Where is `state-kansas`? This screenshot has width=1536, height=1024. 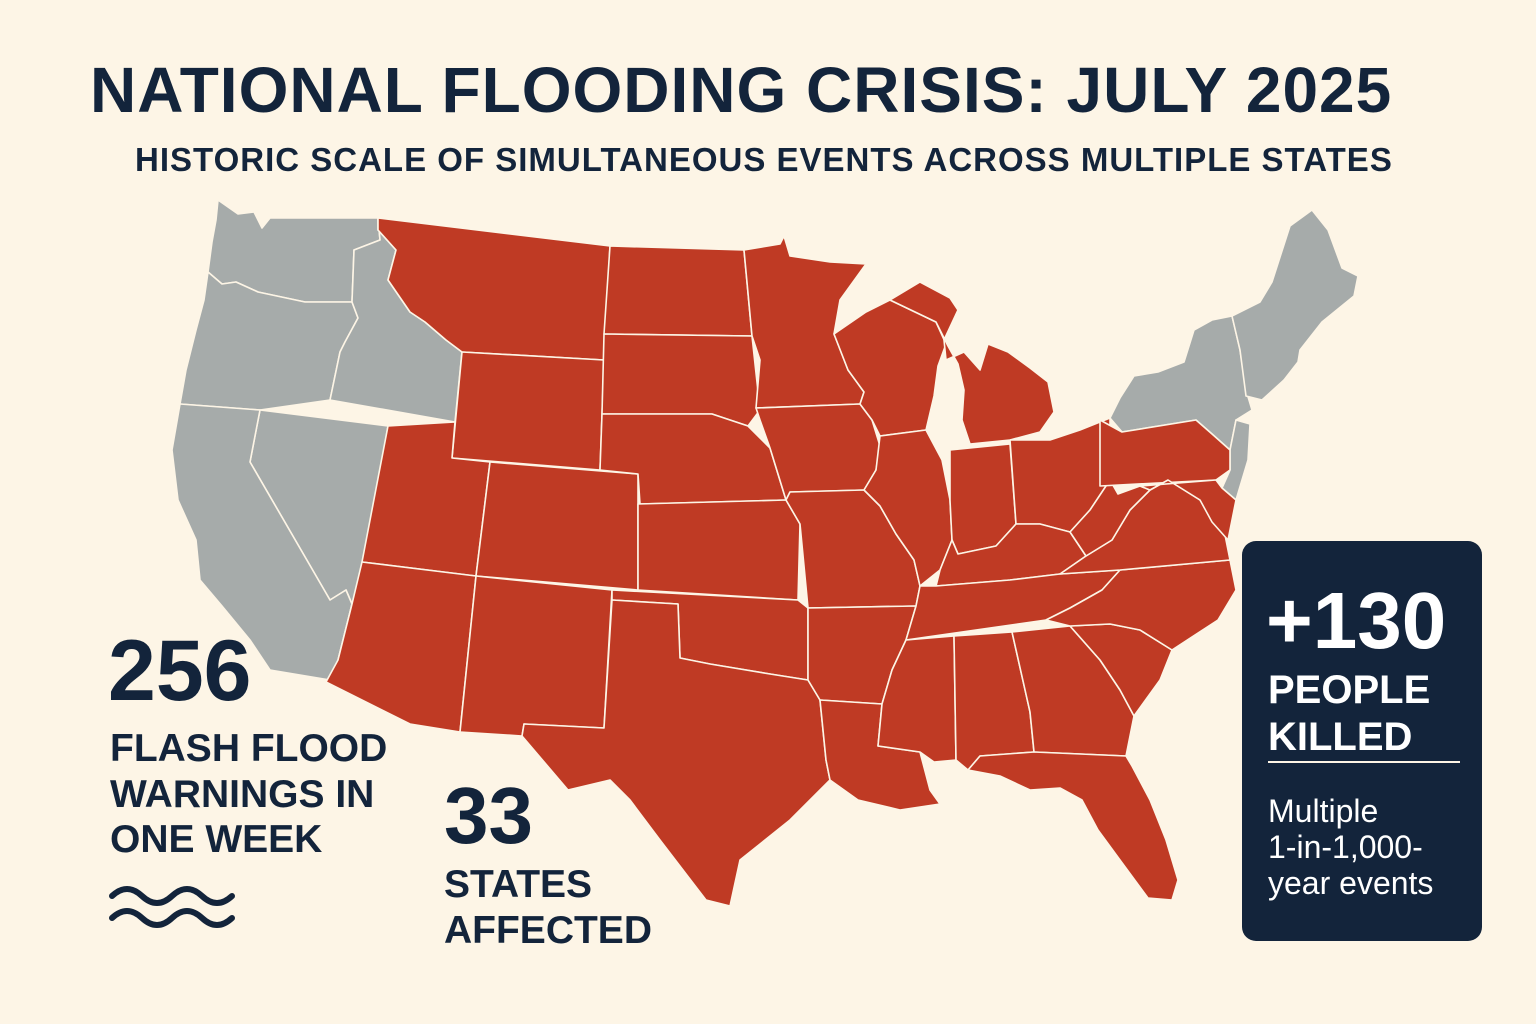
state-kansas is located at coordinates (719, 550).